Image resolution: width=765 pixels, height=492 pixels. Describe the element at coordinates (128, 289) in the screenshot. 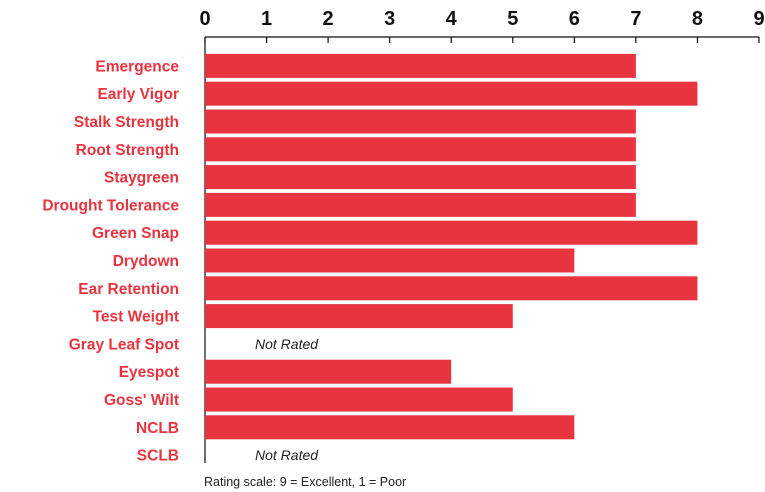

I see `category-label: Ear Retention` at that location.